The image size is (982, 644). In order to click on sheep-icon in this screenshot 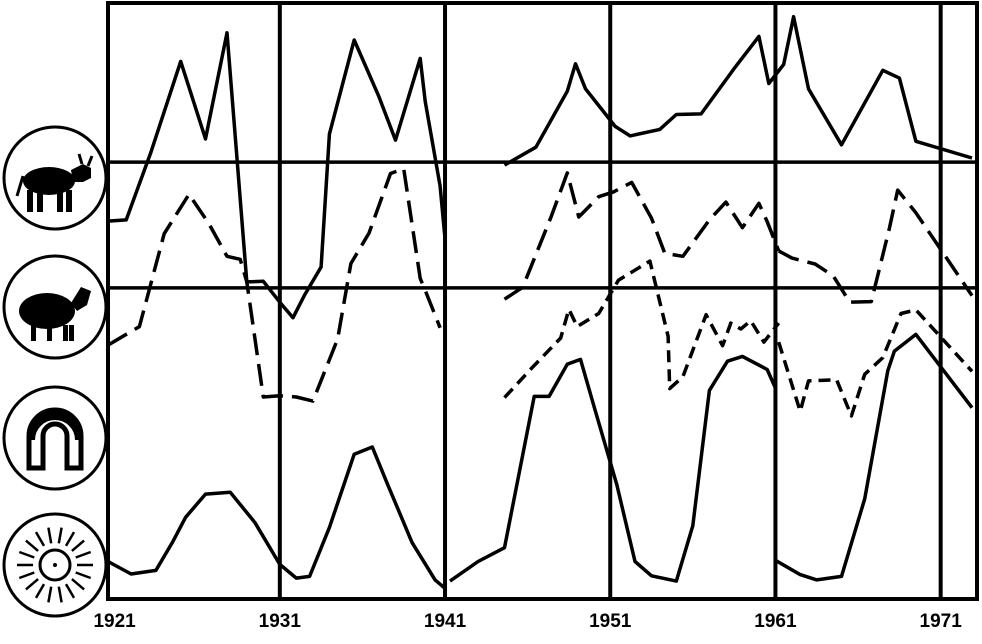, I will do `click(55, 307)`.